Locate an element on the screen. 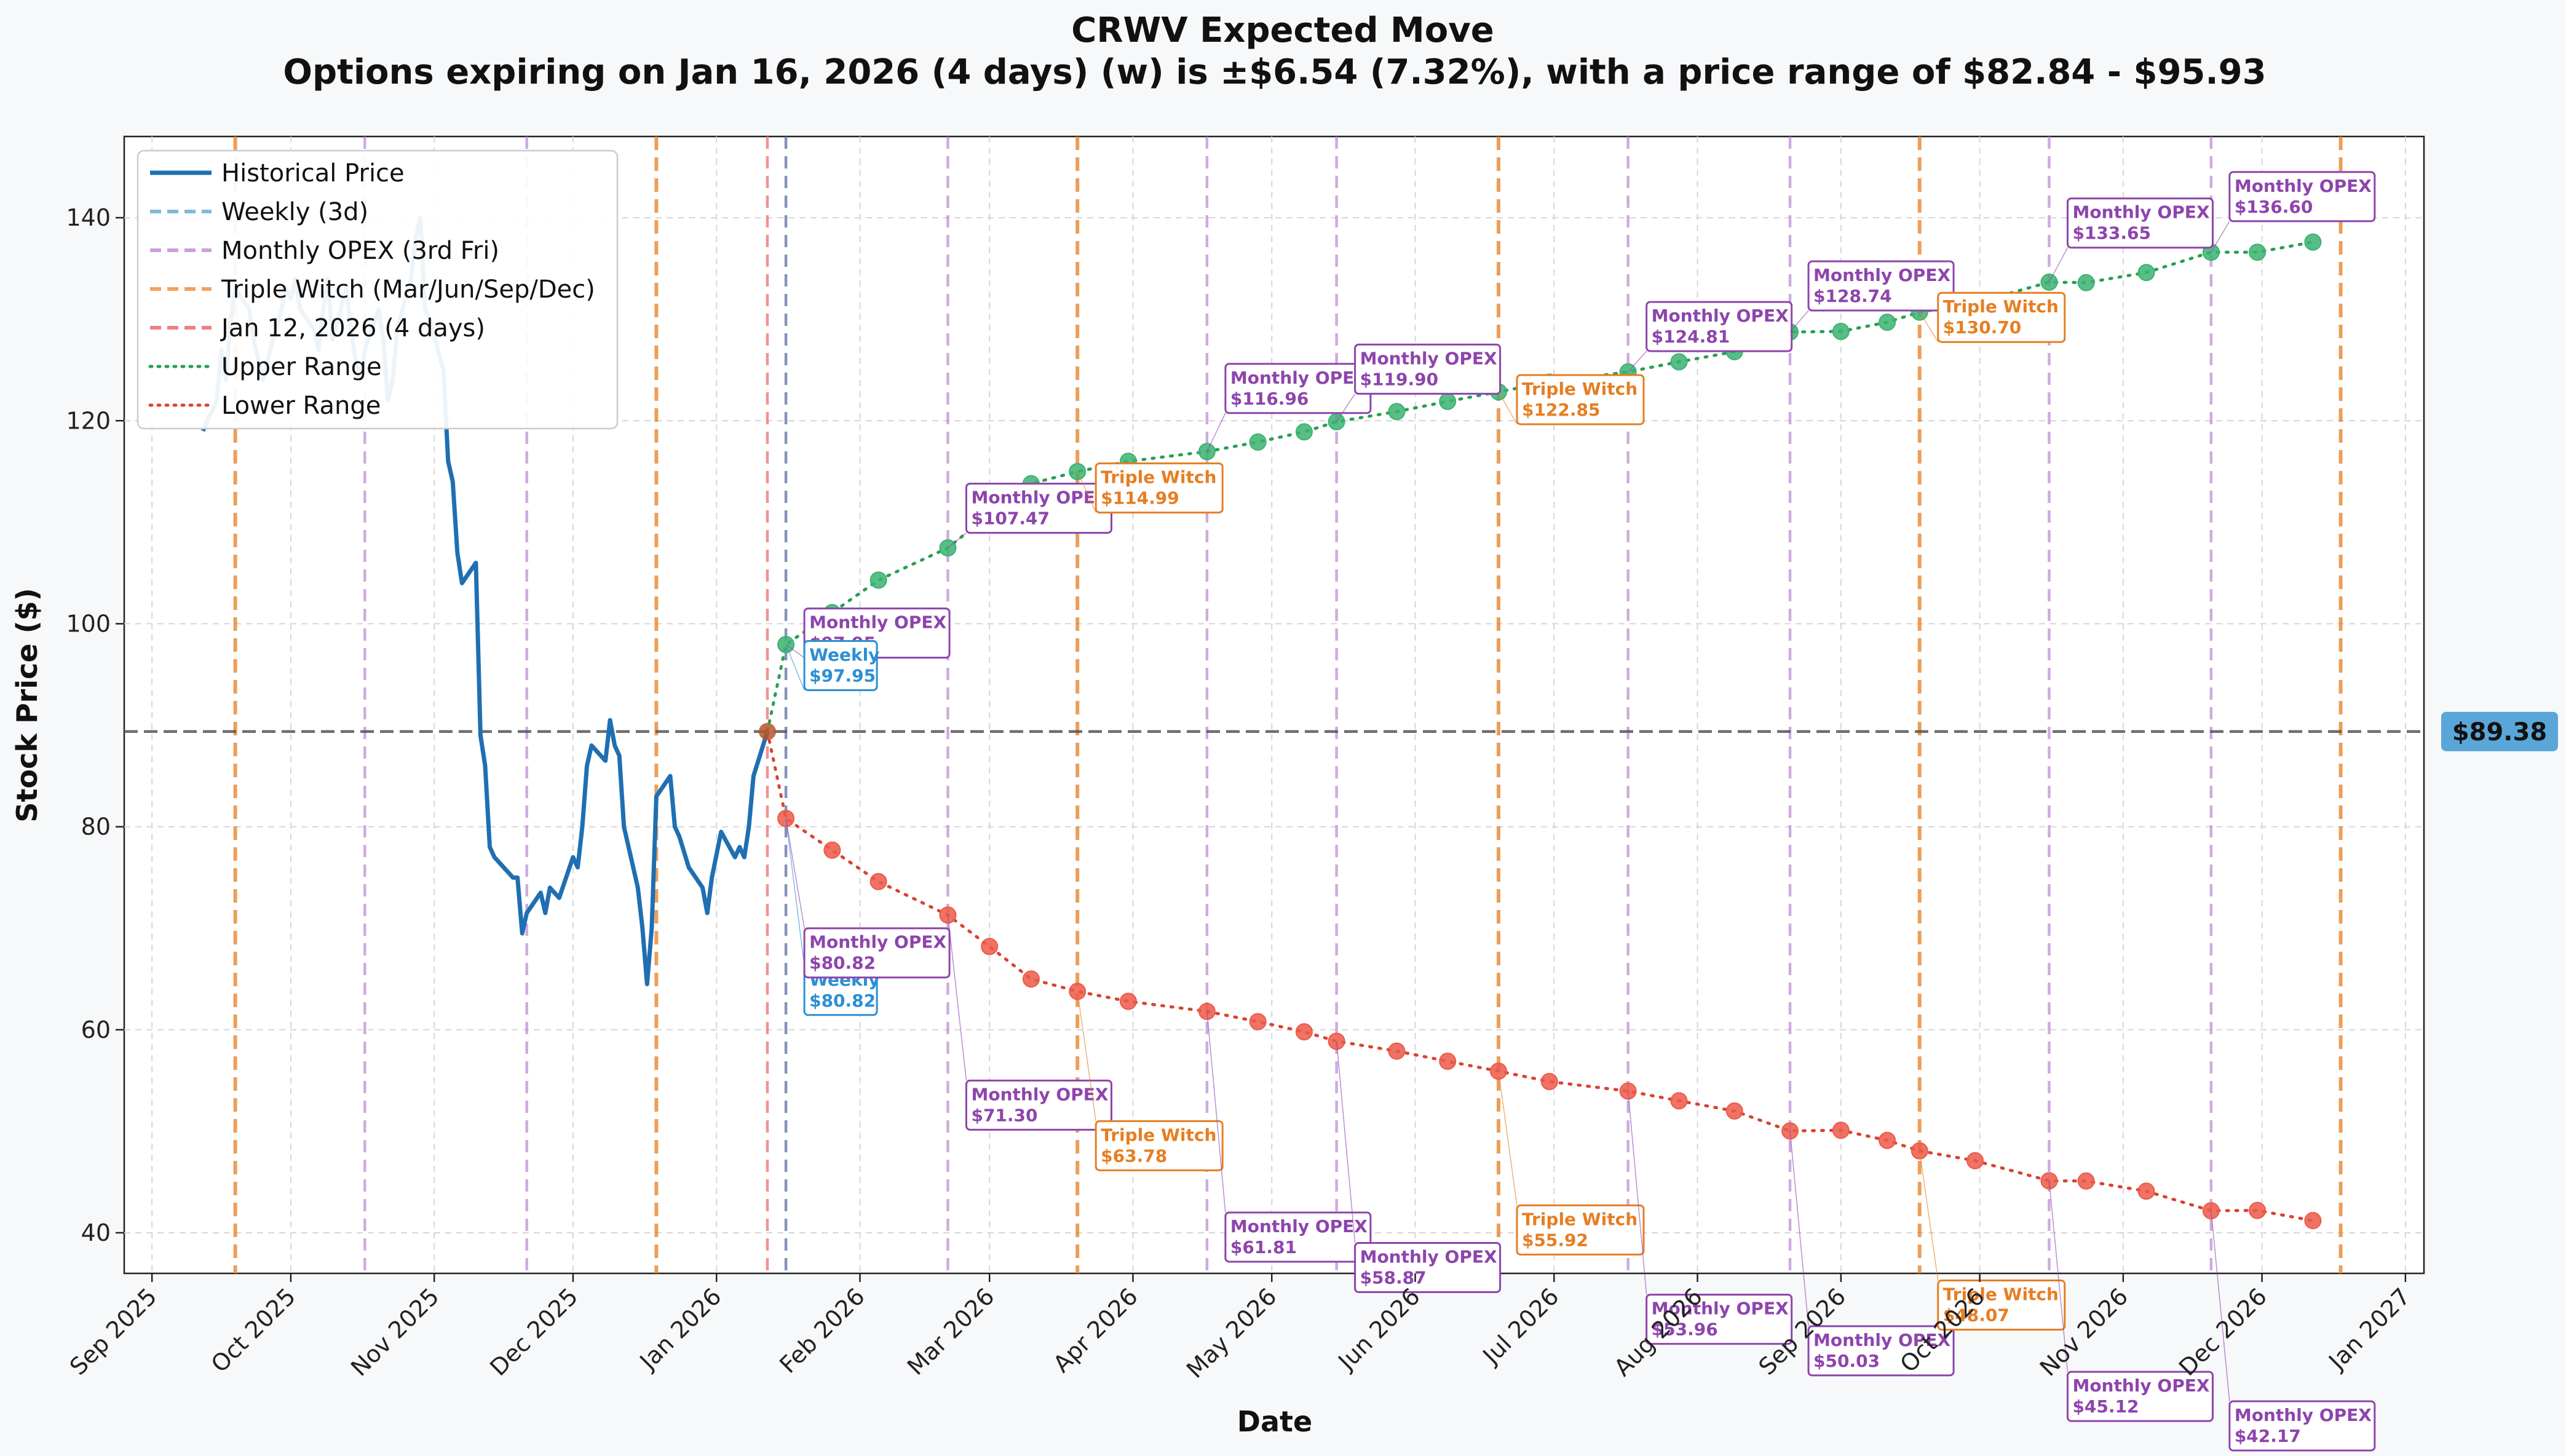  y-tick-label: 40 is located at coordinates (96, 1232).